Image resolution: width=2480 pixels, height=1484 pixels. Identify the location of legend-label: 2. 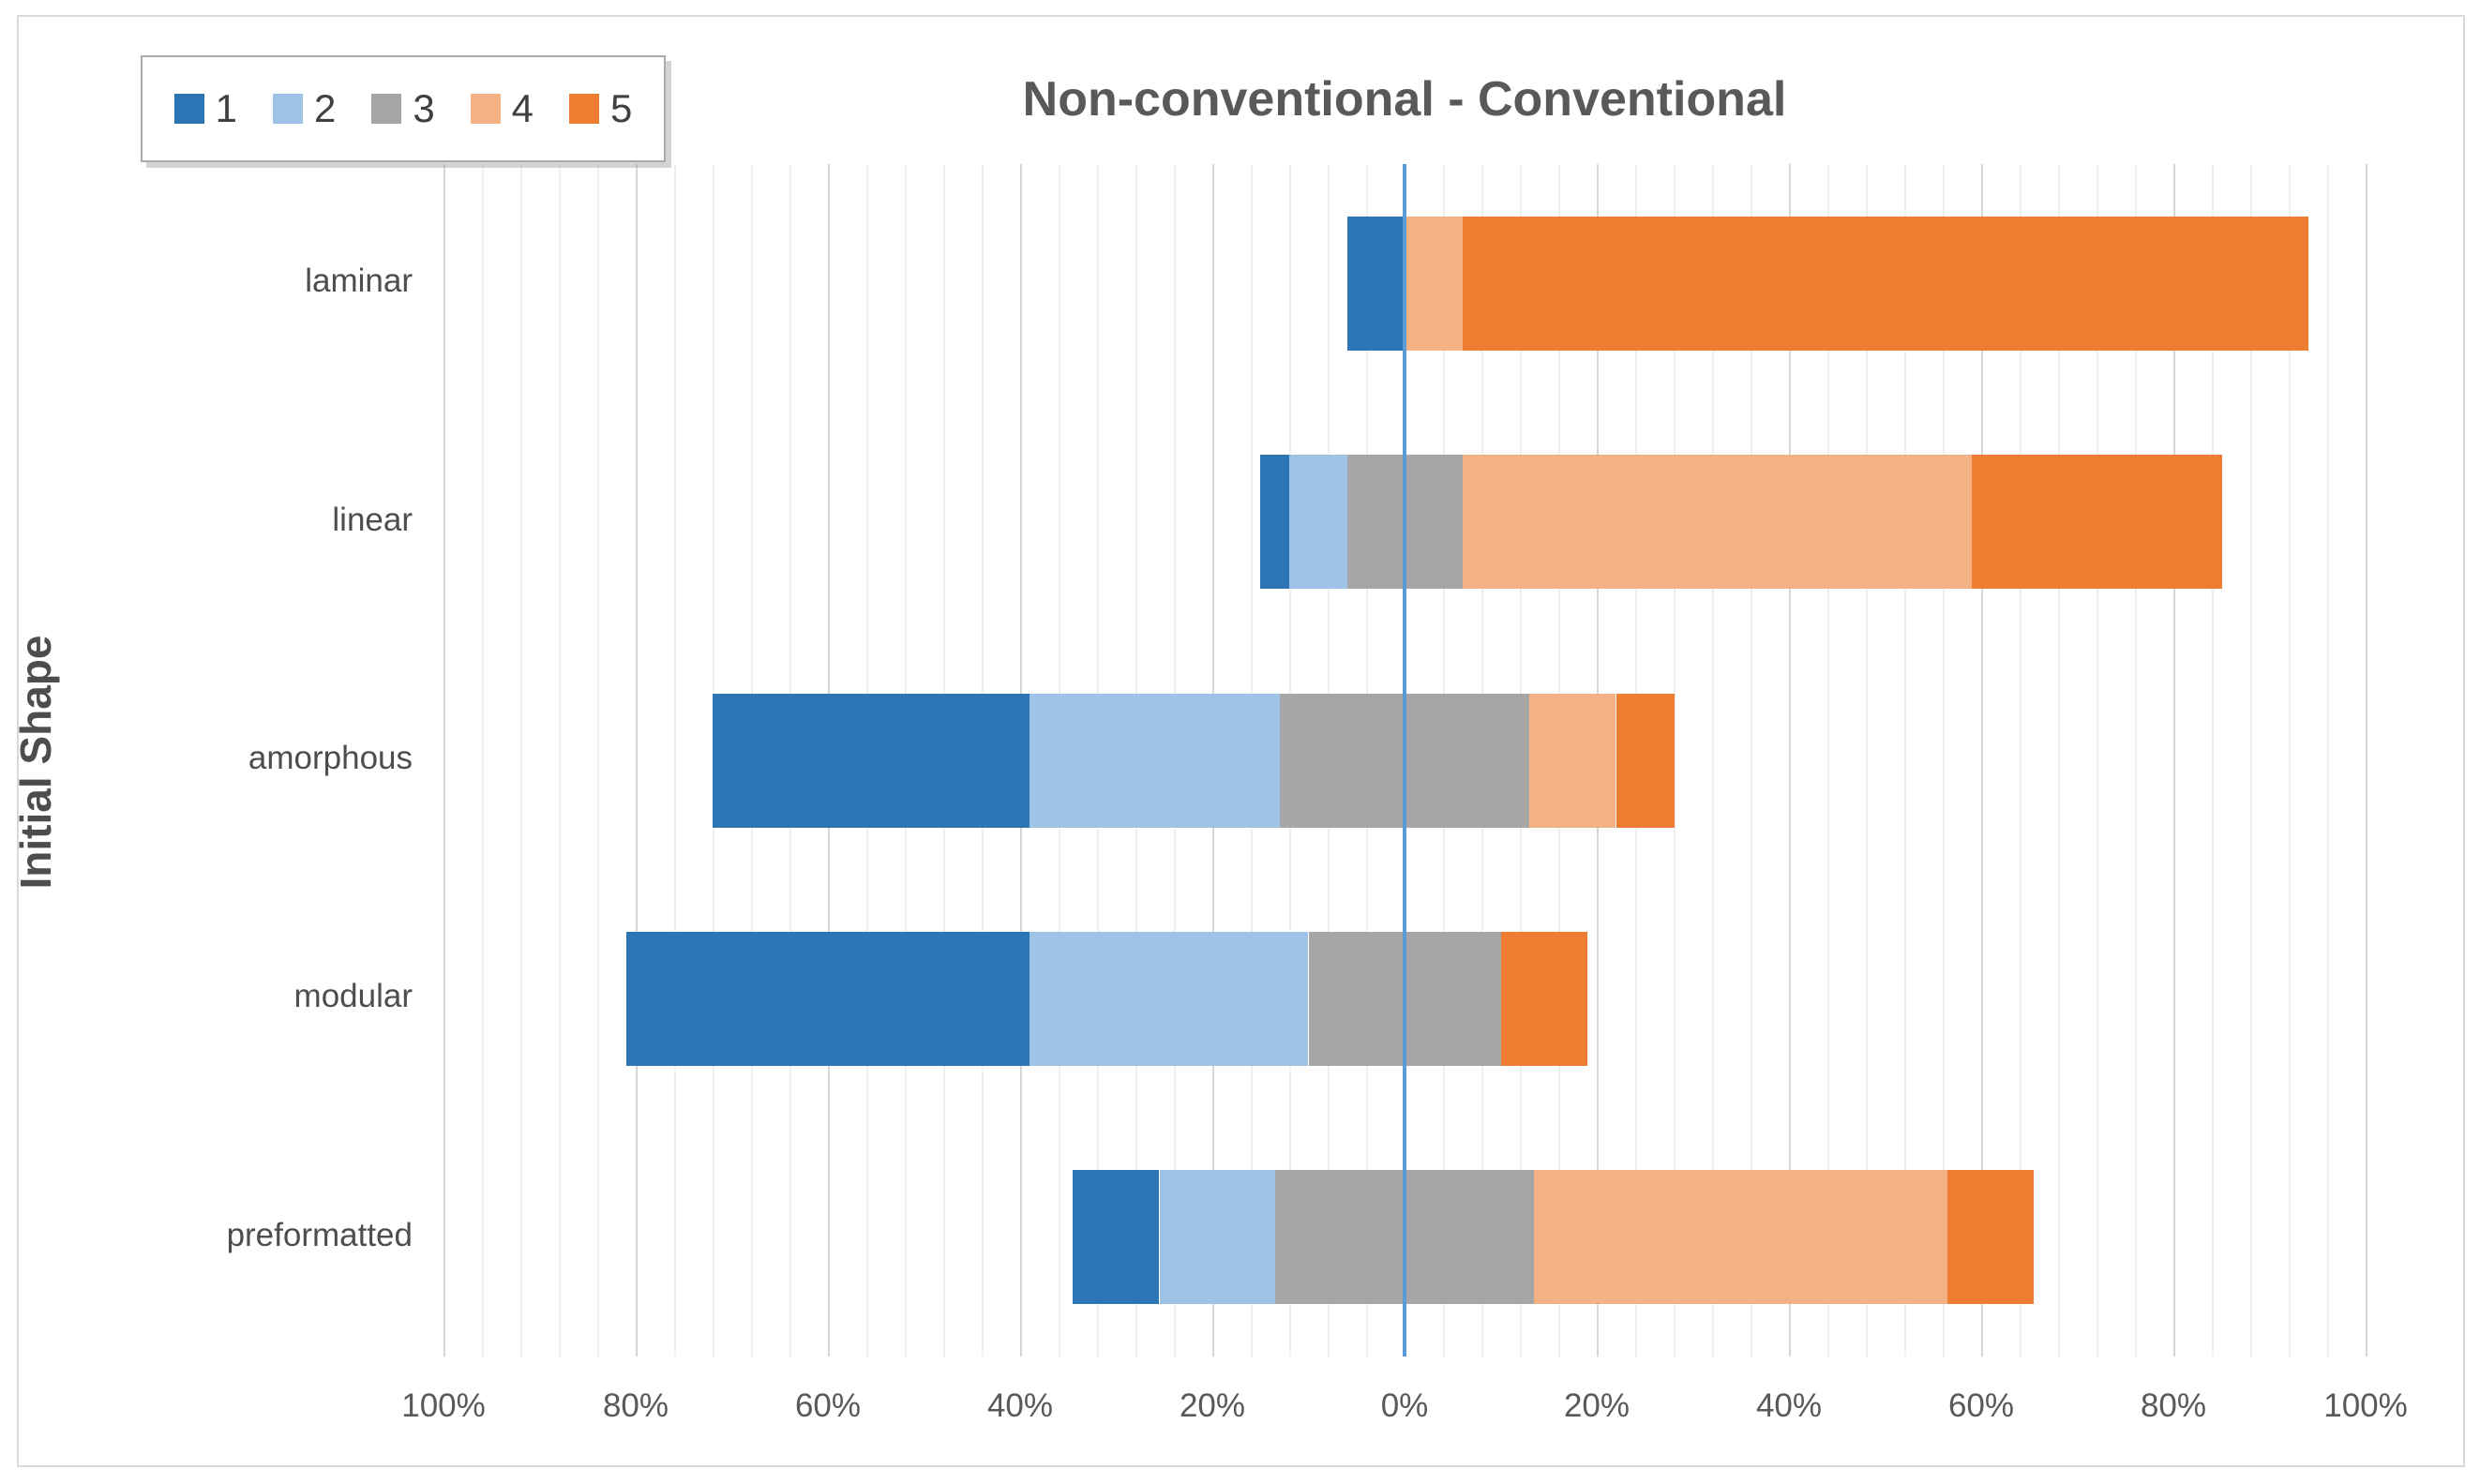
(325, 108).